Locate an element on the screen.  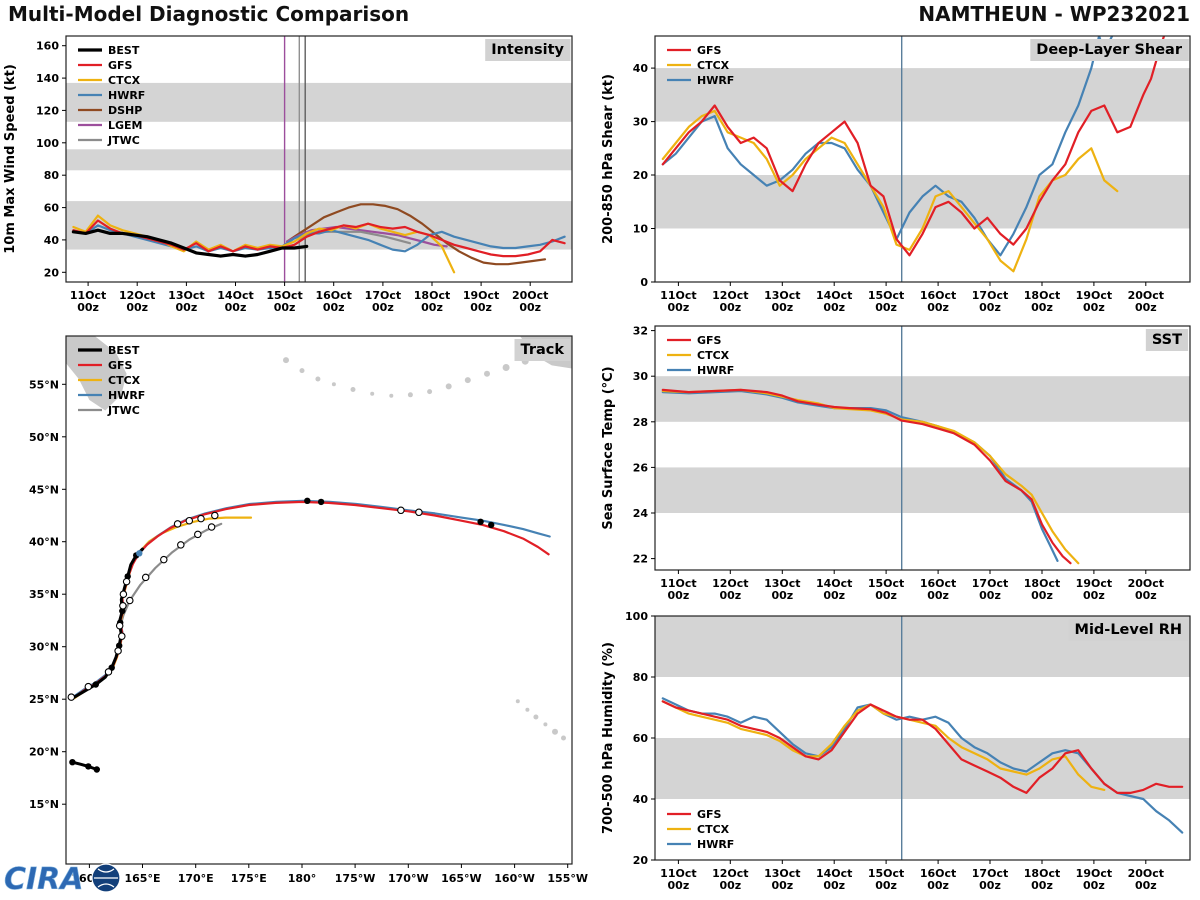
track-CTCX is located at coordinates (163, 608).